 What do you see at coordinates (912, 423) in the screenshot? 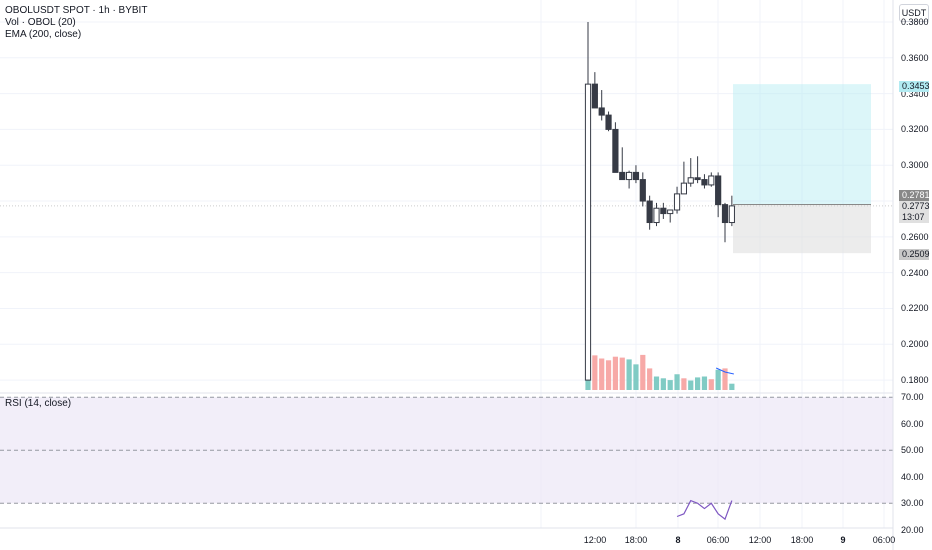
I see `rsi-axis-label: 60.00` at bounding box center [912, 423].